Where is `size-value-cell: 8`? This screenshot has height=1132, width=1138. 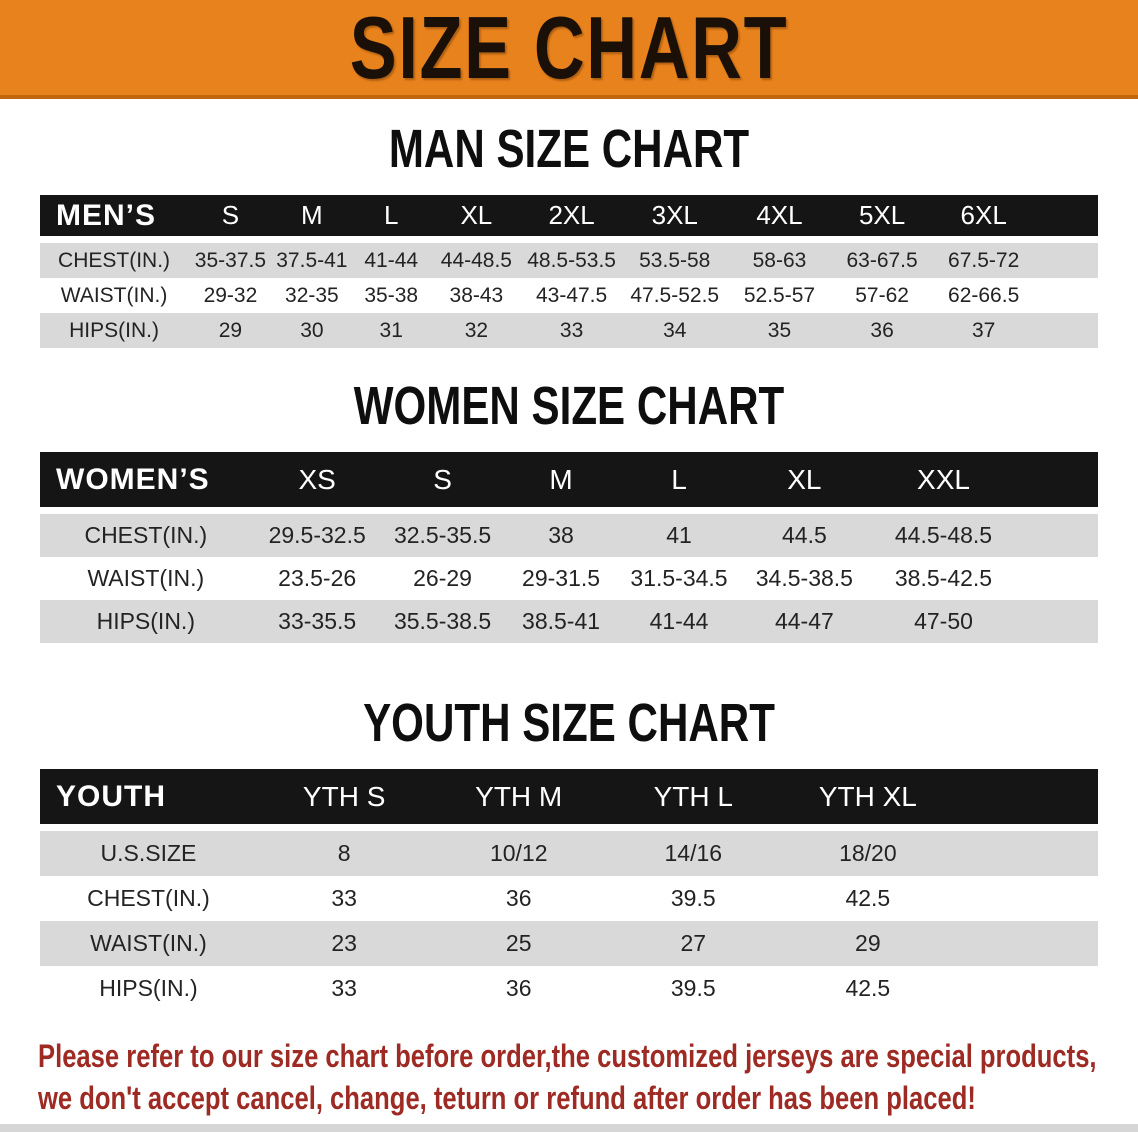
size-value-cell: 8 is located at coordinates (344, 853).